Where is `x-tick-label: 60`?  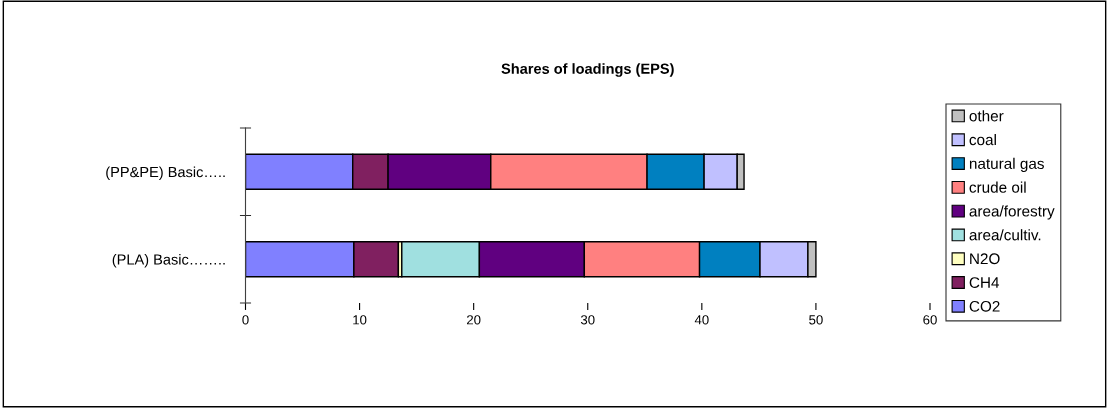
x-tick-label: 60 is located at coordinates (930, 320).